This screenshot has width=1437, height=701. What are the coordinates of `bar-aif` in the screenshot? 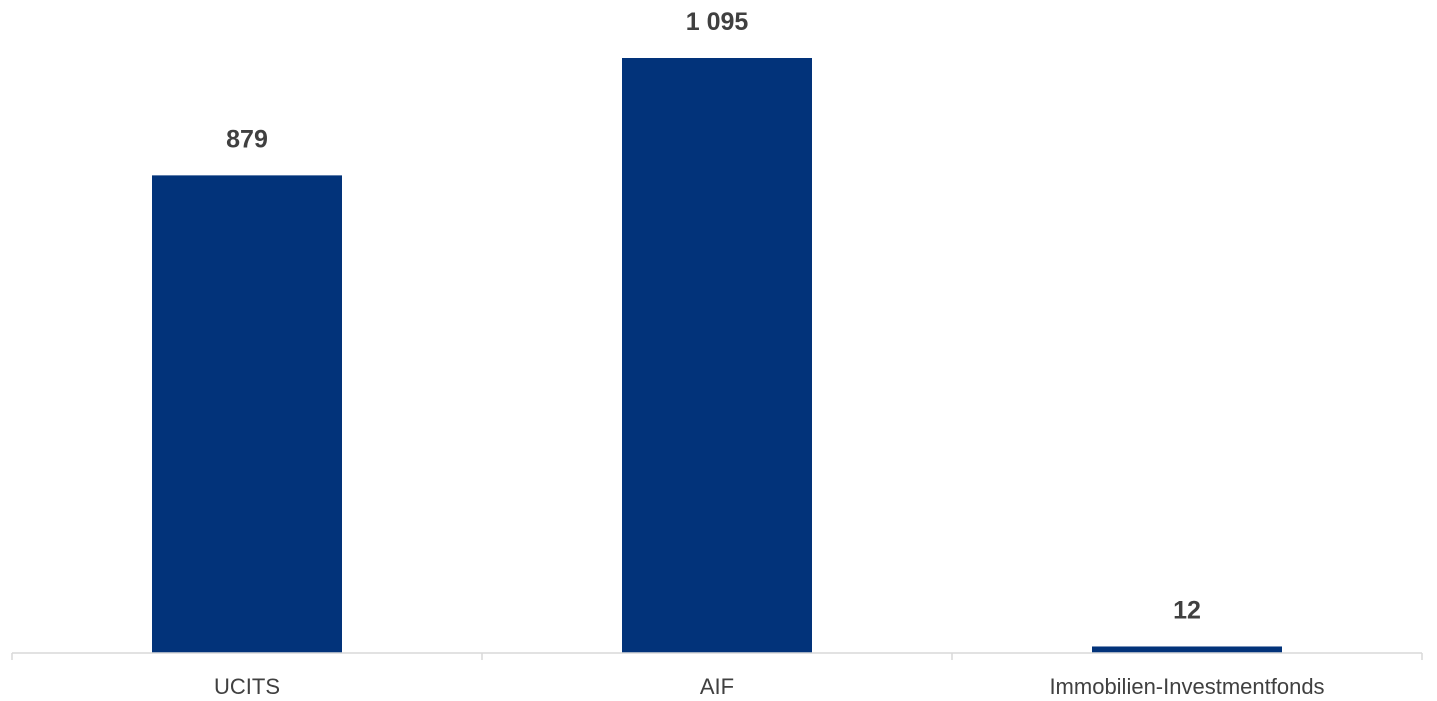 It's located at (717, 355).